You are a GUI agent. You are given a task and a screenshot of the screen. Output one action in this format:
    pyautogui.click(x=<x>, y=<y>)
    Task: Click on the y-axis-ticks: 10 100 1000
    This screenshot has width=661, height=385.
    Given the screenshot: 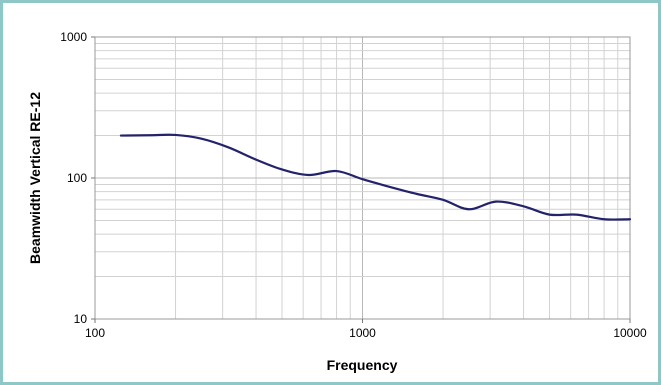 What is the action you would take?
    pyautogui.click(x=77, y=178)
    